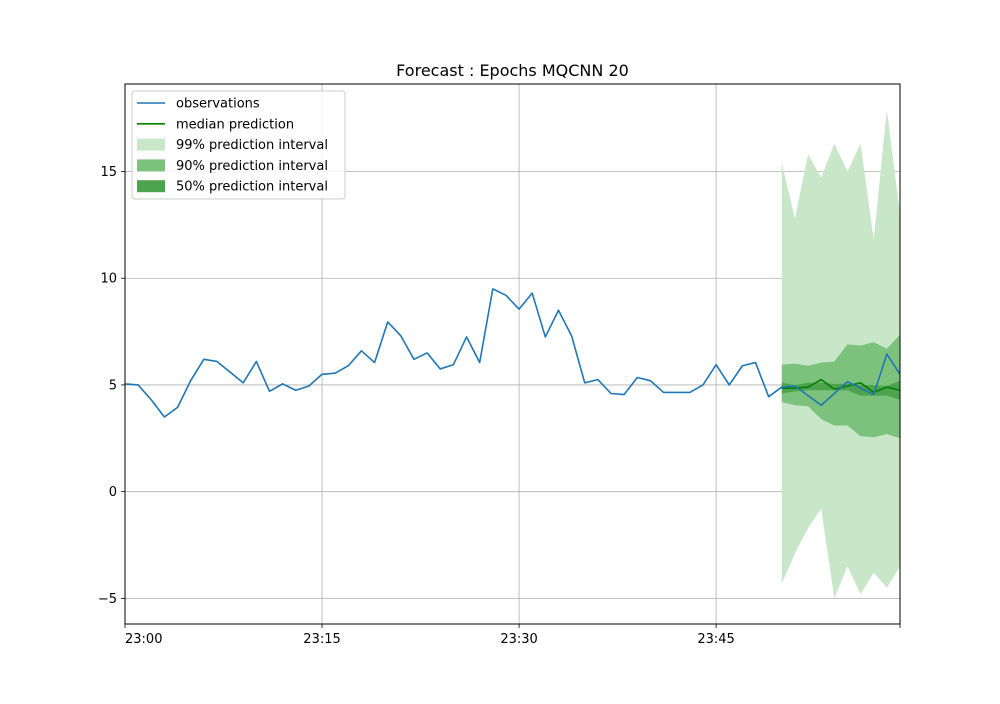 This screenshot has width=1000, height=704. I want to click on series-lines, so click(512, 353).